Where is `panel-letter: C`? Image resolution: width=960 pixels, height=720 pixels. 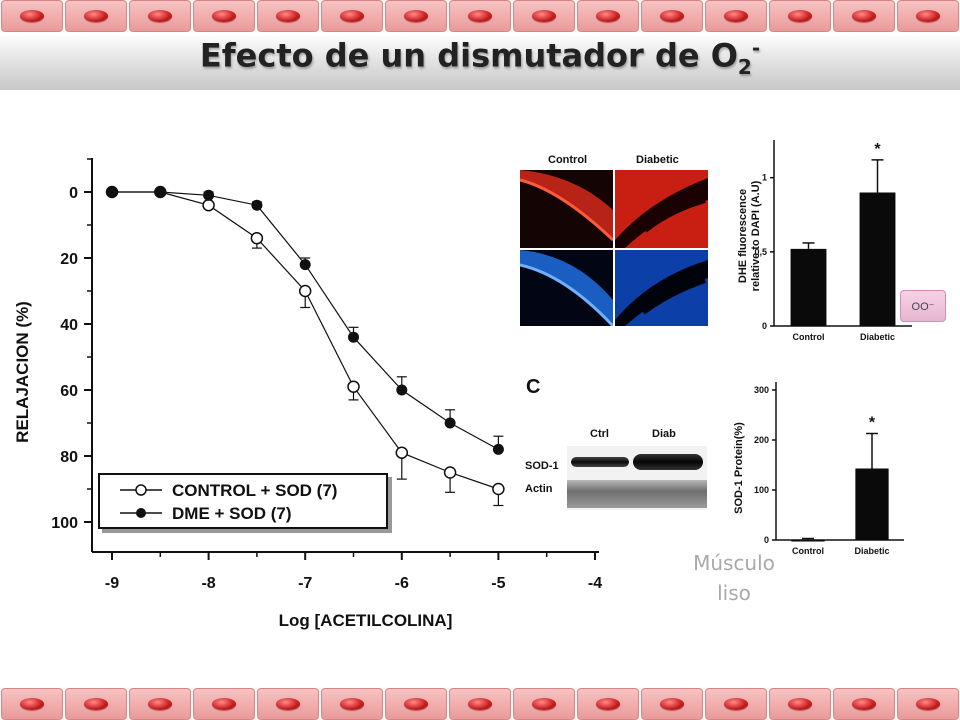
panel-letter: C is located at coordinates (533, 387).